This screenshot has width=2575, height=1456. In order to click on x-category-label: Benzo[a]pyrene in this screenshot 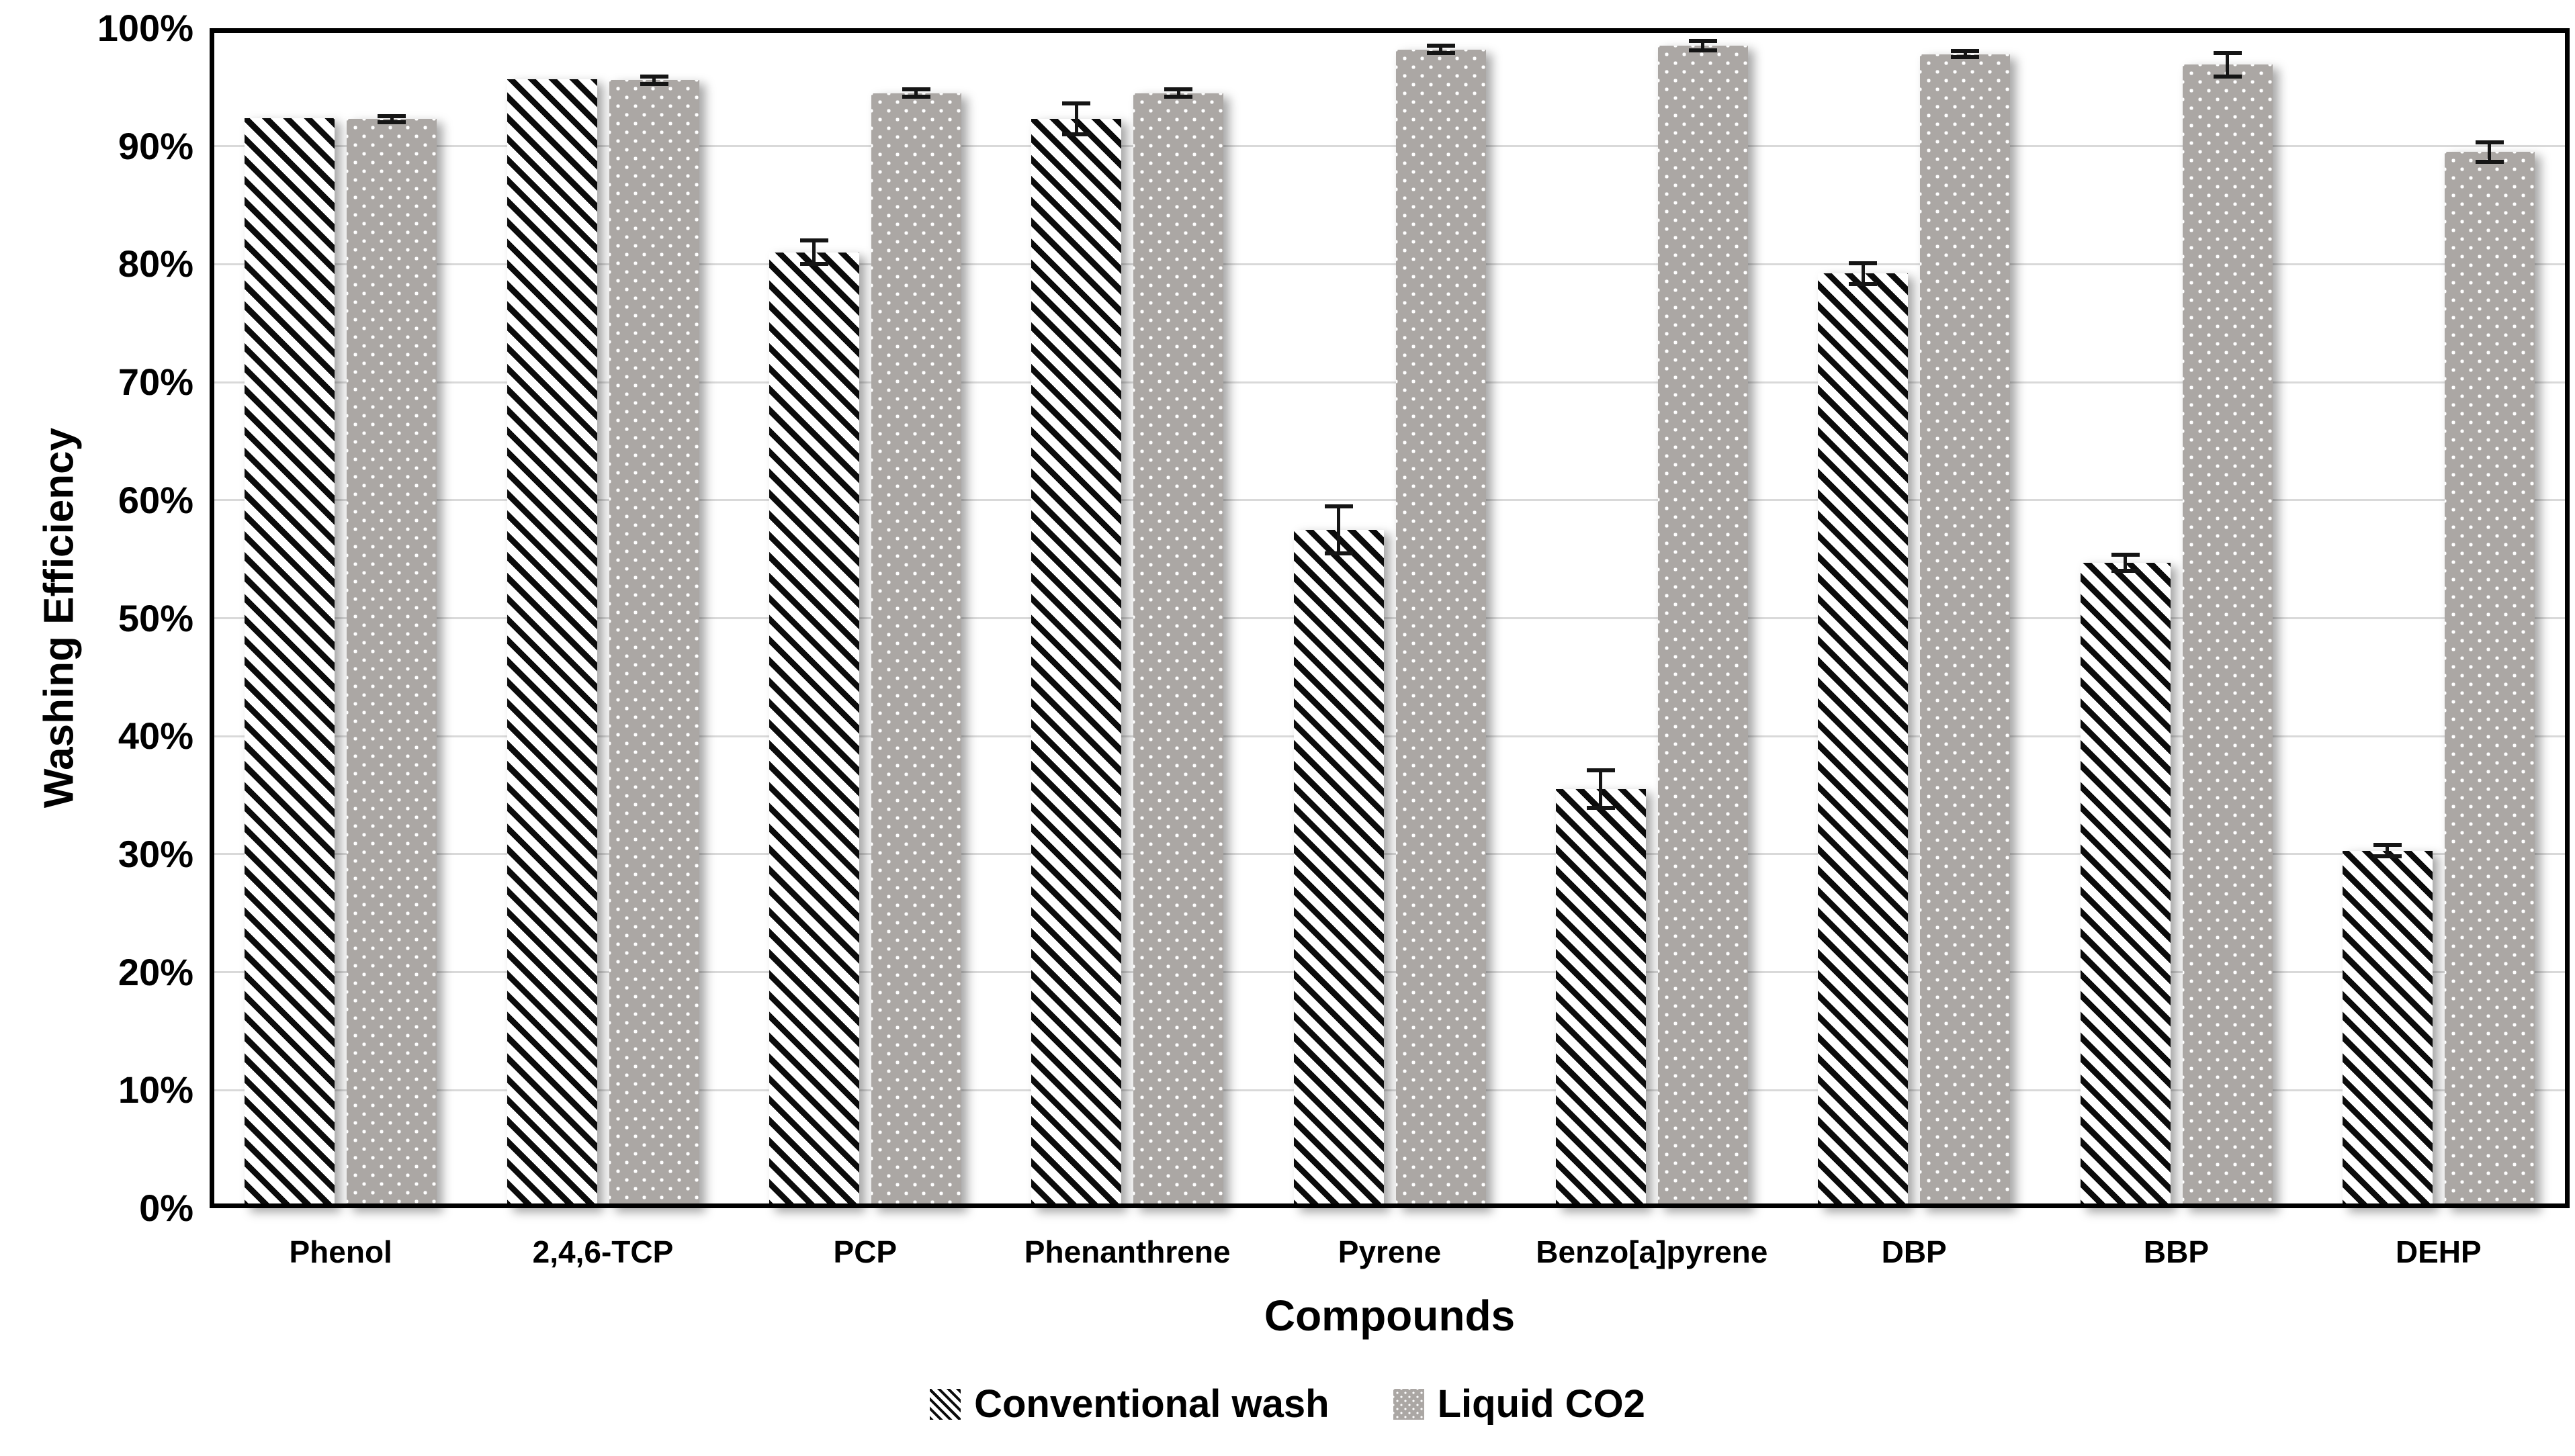, I will do `click(1652, 1251)`.